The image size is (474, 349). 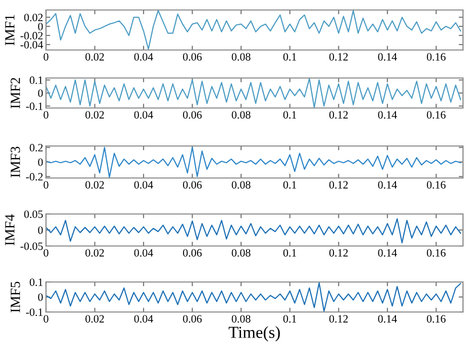 What do you see at coordinates (254, 334) in the screenshot?
I see `x-axis-title: Time(s)` at bounding box center [254, 334].